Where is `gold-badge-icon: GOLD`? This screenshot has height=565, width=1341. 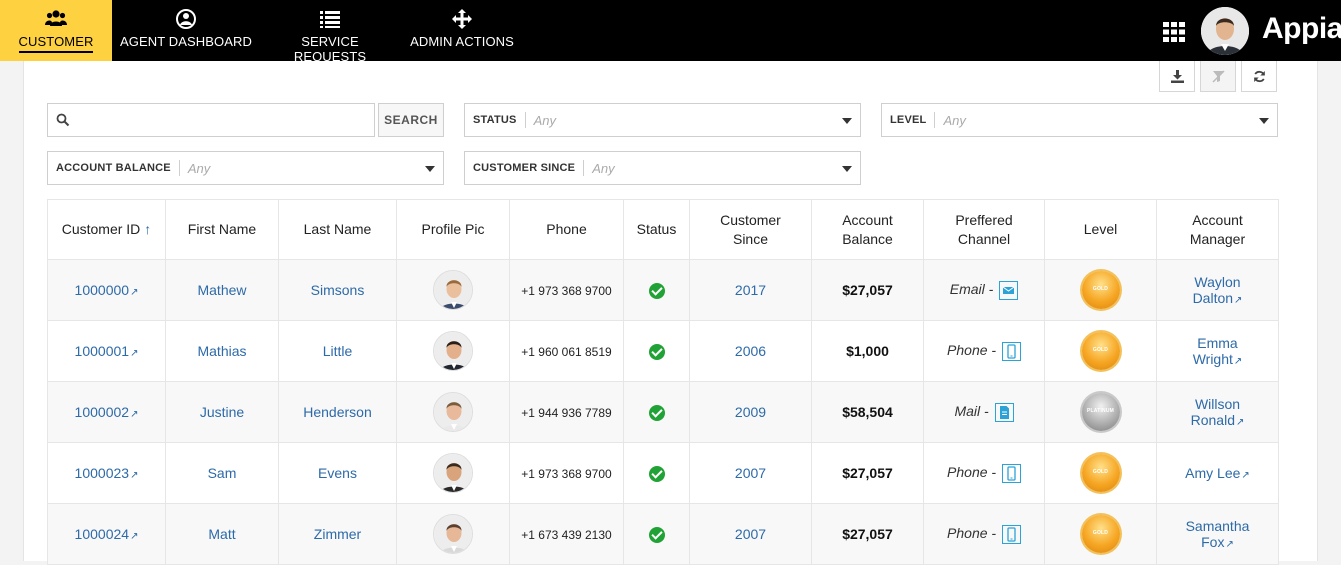
gold-badge-icon: GOLD is located at coordinates (1100, 473).